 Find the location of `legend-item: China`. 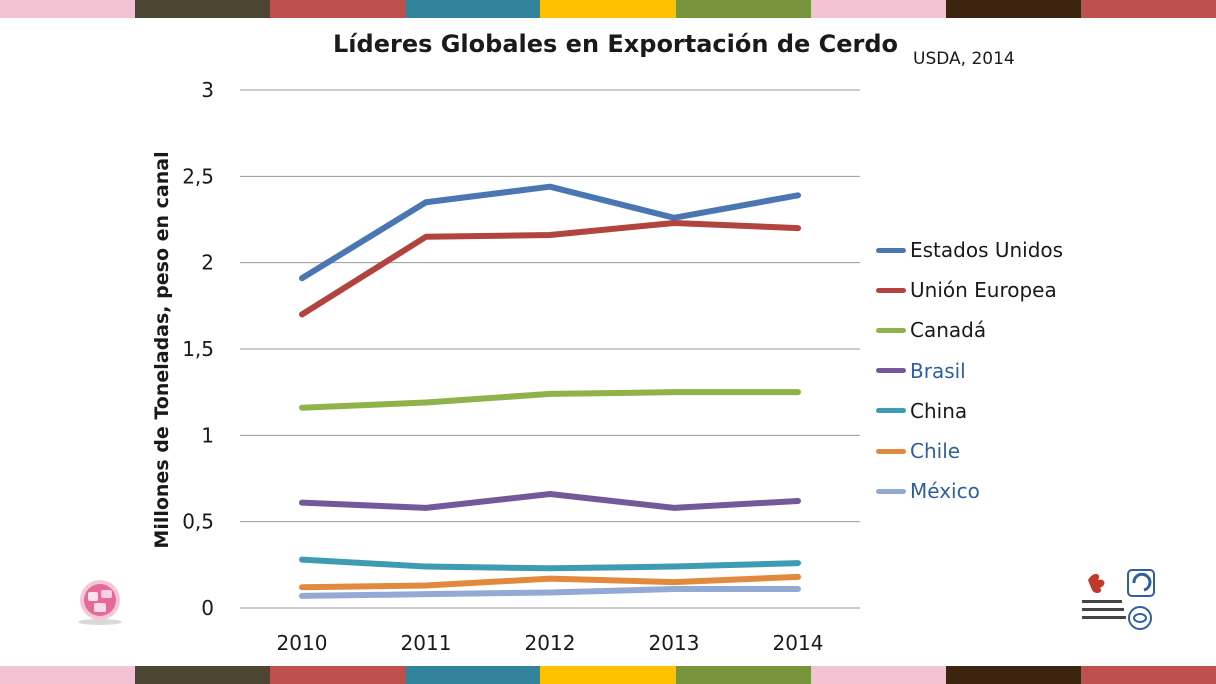

legend-item: China is located at coordinates (969, 411).